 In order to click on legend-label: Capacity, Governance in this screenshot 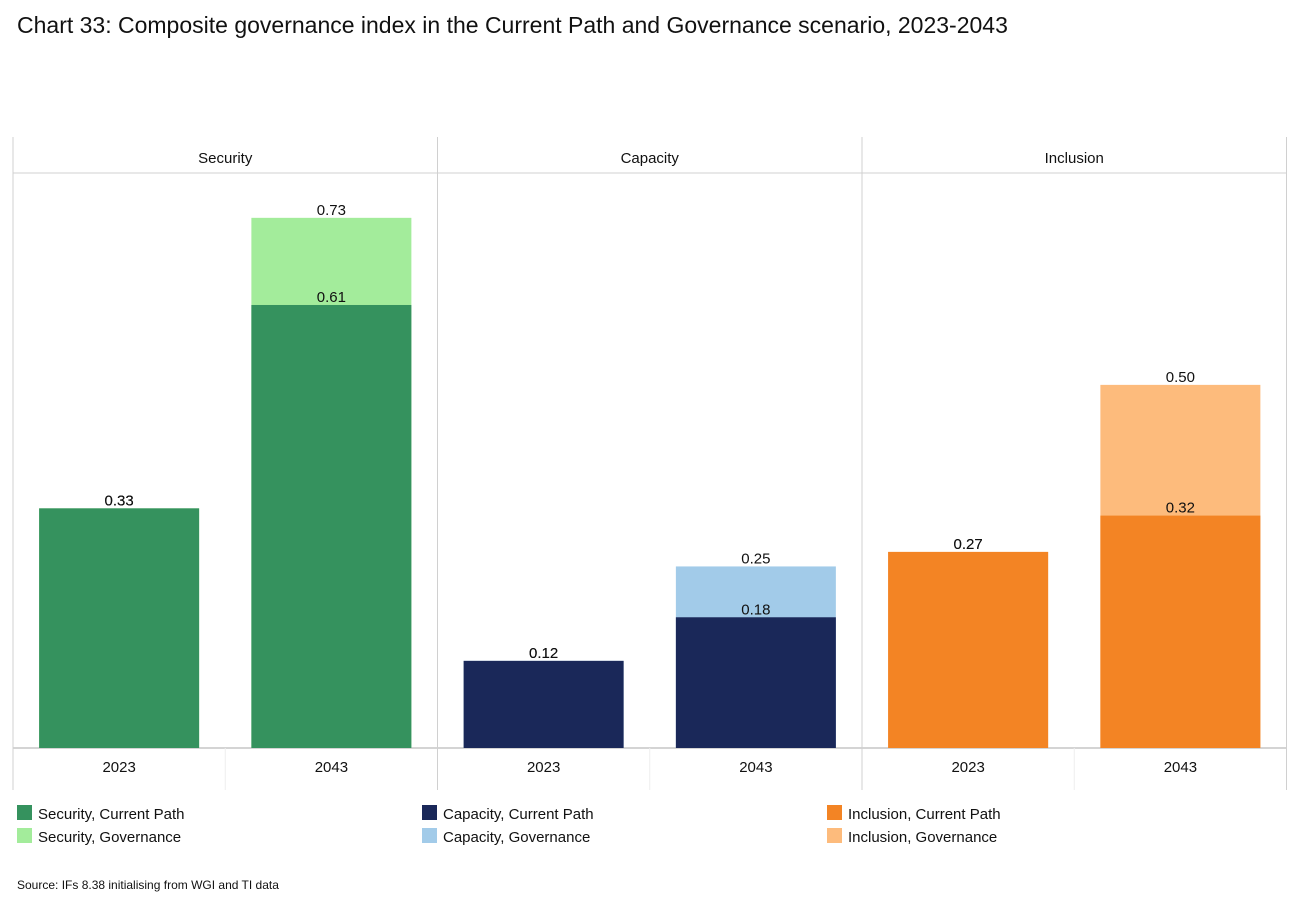, I will do `click(516, 837)`.